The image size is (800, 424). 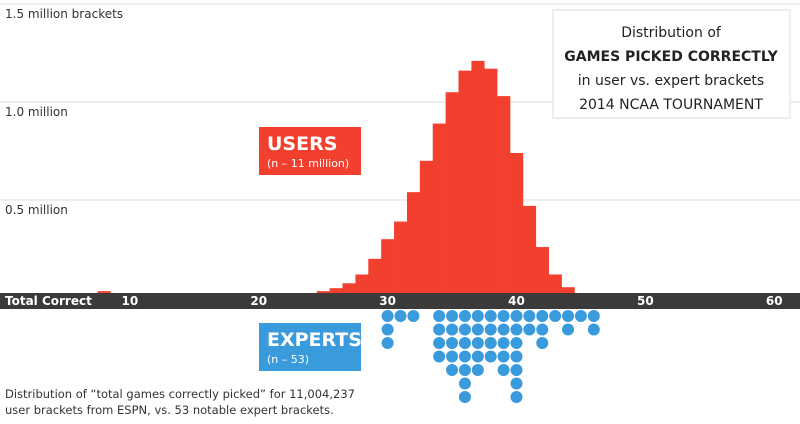 I want to click on users-label-box, so click(x=310, y=151).